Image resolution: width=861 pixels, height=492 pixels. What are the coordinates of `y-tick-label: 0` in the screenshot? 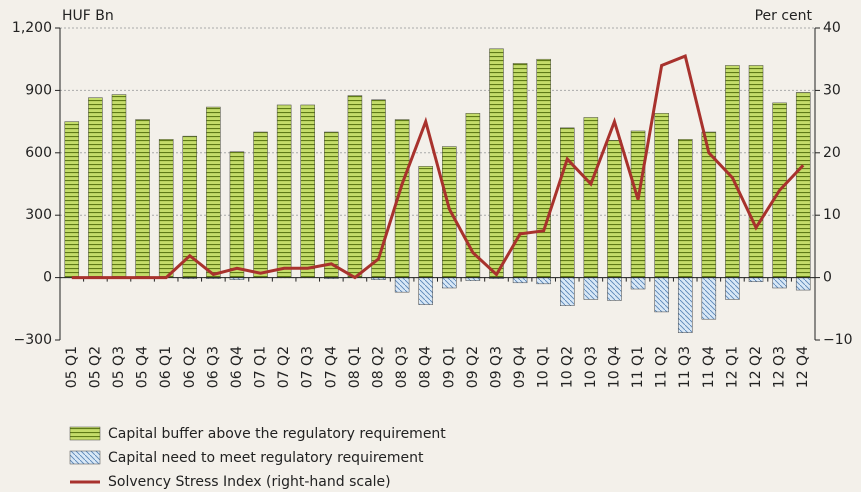 It's located at (47, 278).